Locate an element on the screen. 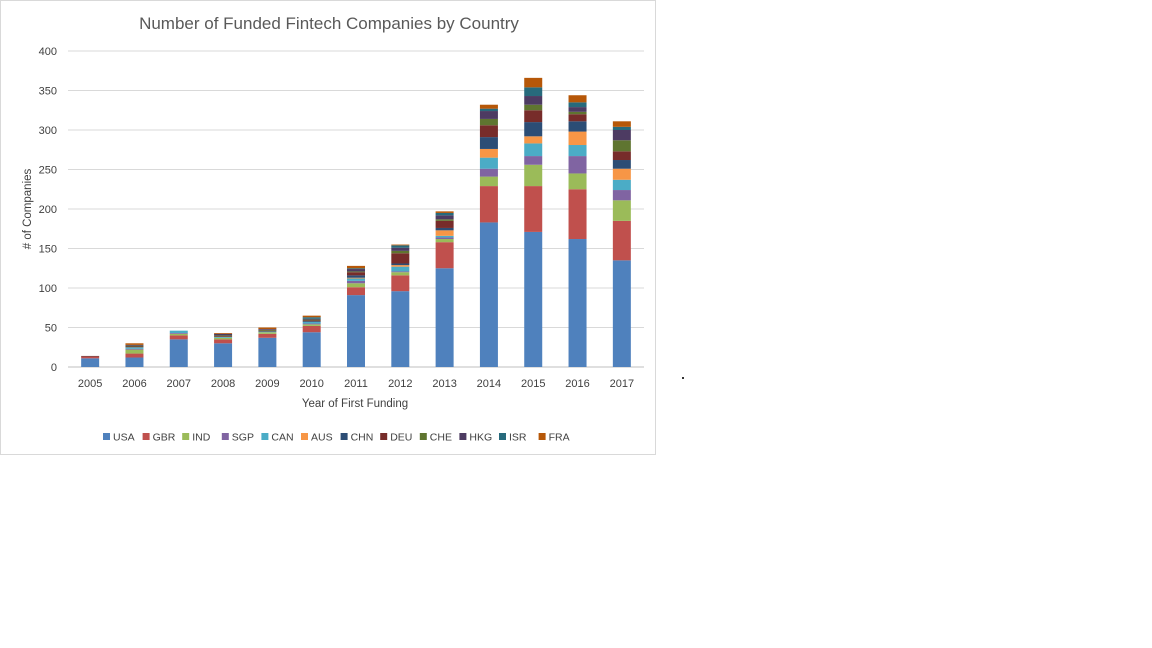 This screenshot has width=1152, height=648. bar-segment-deu-2012 is located at coordinates (400, 258).